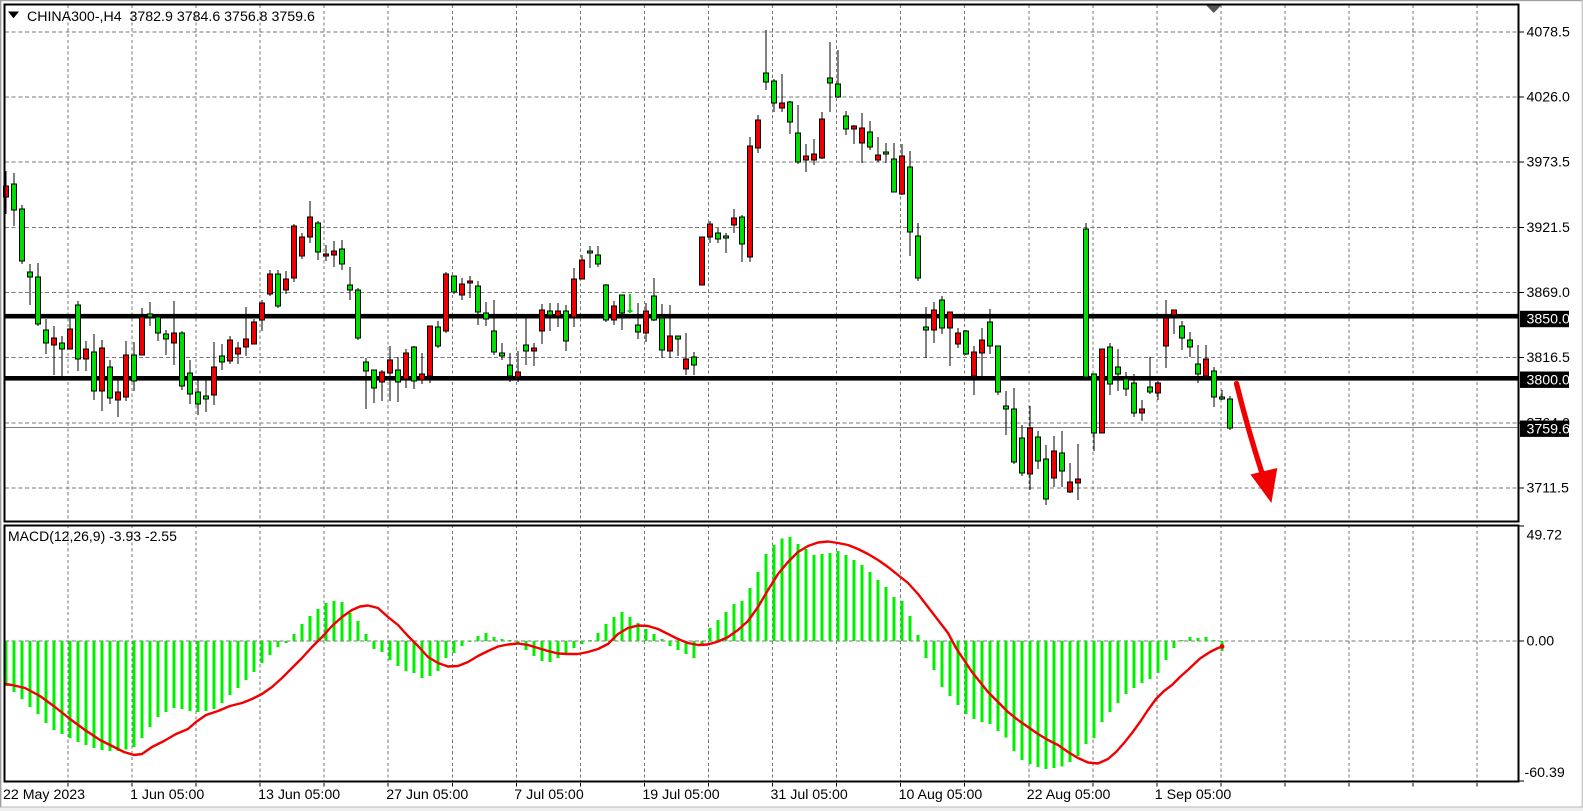  Describe the element at coordinates (1549, 358) in the screenshot. I see `svg-text: 3816.5` at that location.